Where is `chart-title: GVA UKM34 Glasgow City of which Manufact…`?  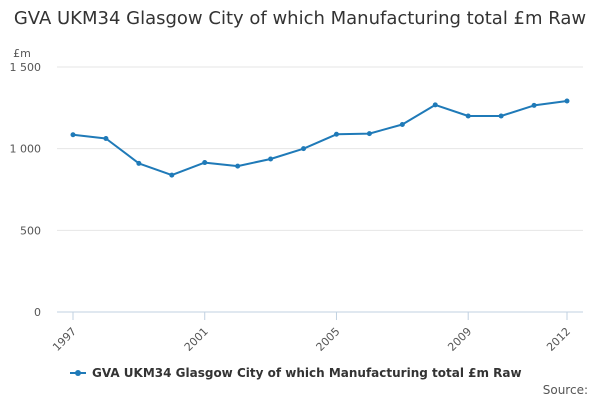 chart-title: GVA UKM34 Glasgow City of which Manufact… is located at coordinates (300, 18).